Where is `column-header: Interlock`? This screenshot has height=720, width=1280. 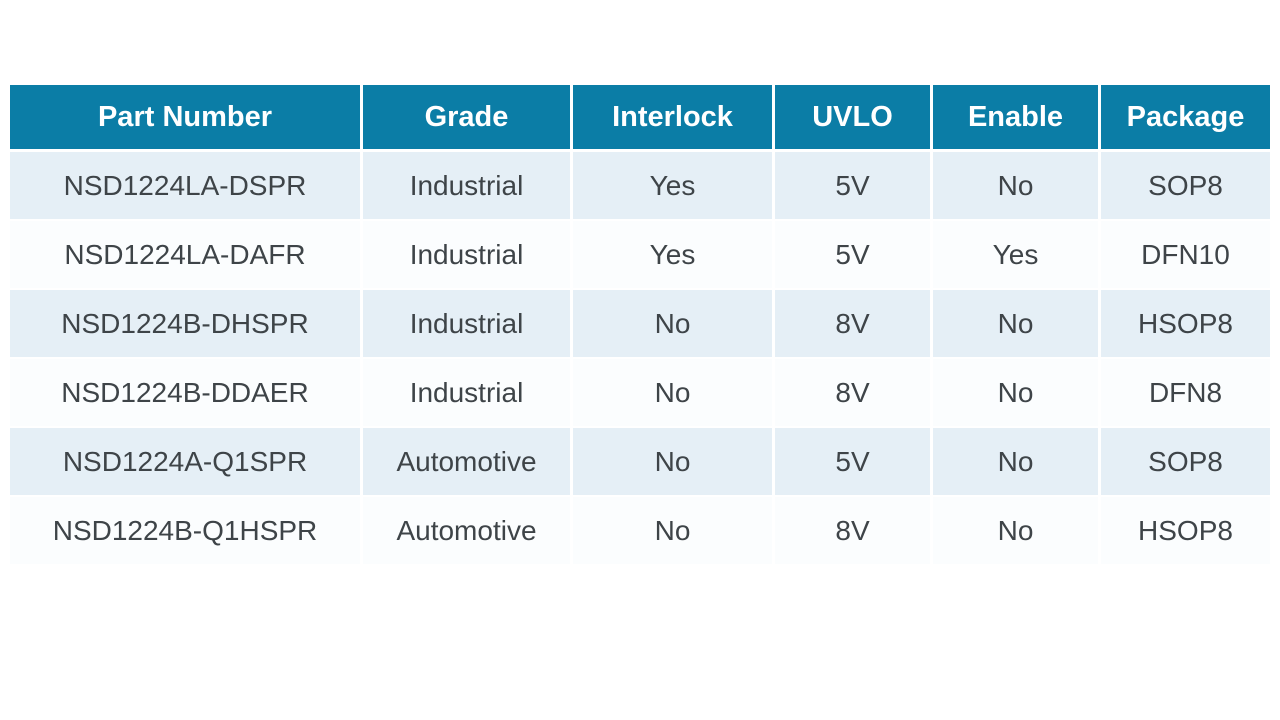
column-header: Interlock is located at coordinates (674, 118).